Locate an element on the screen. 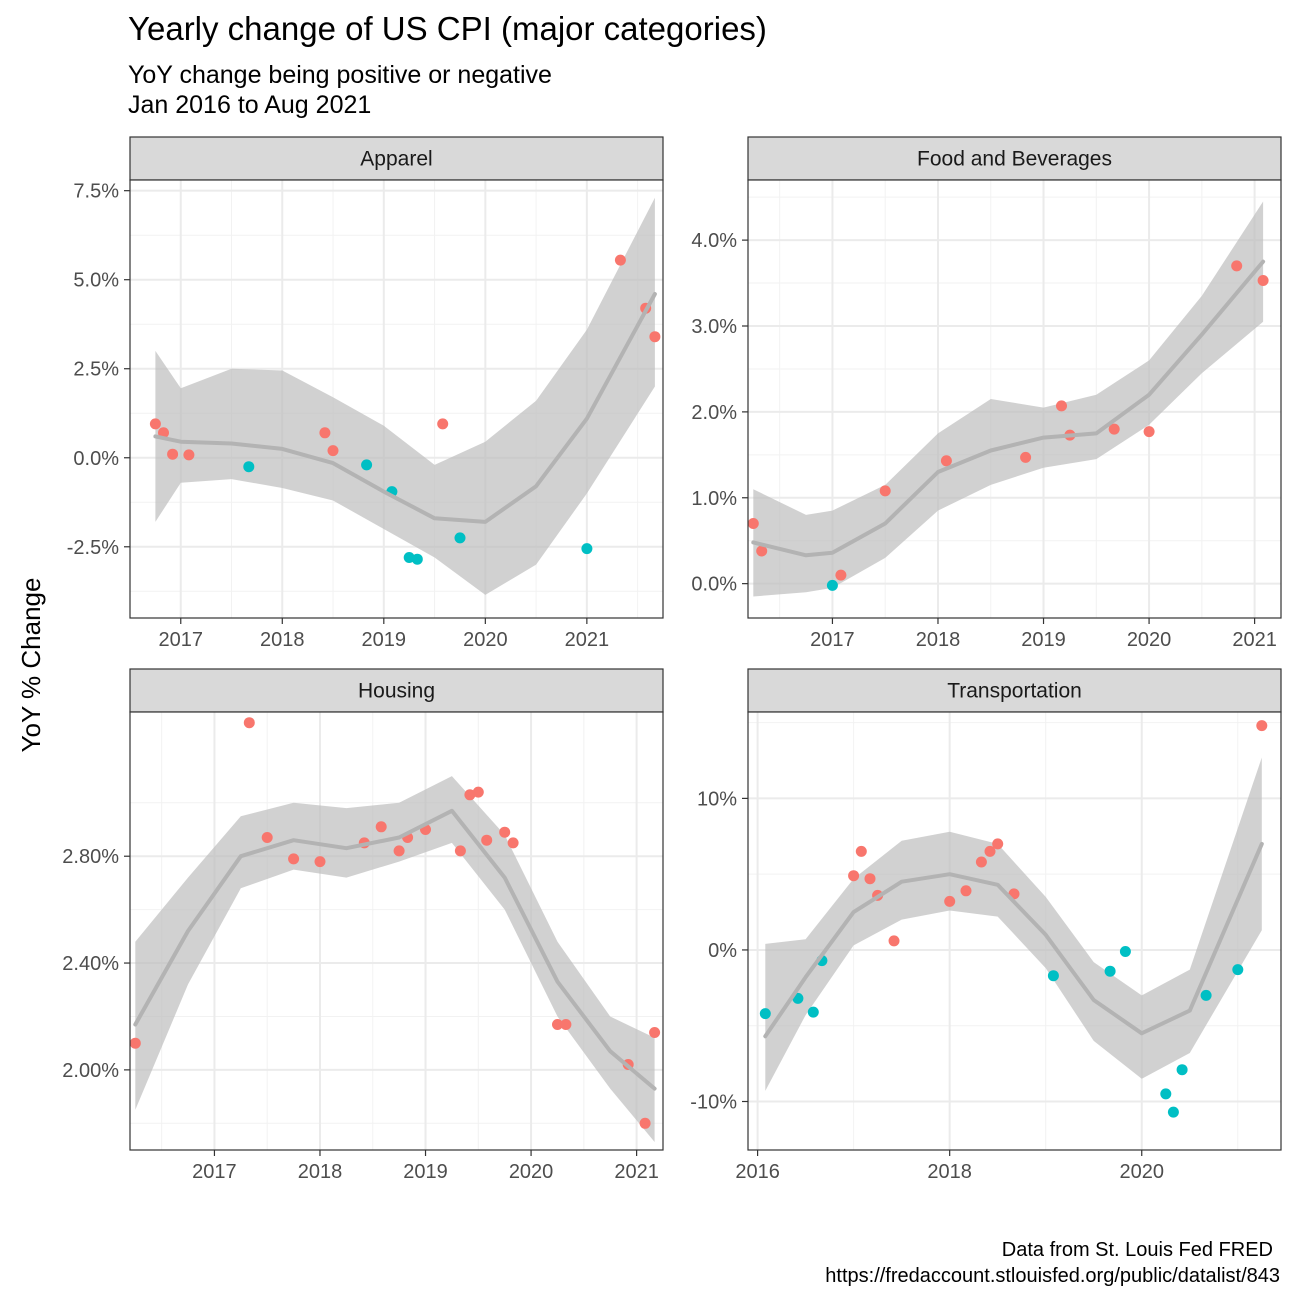  y-tick-label: 2.40% is located at coordinates (90, 964).